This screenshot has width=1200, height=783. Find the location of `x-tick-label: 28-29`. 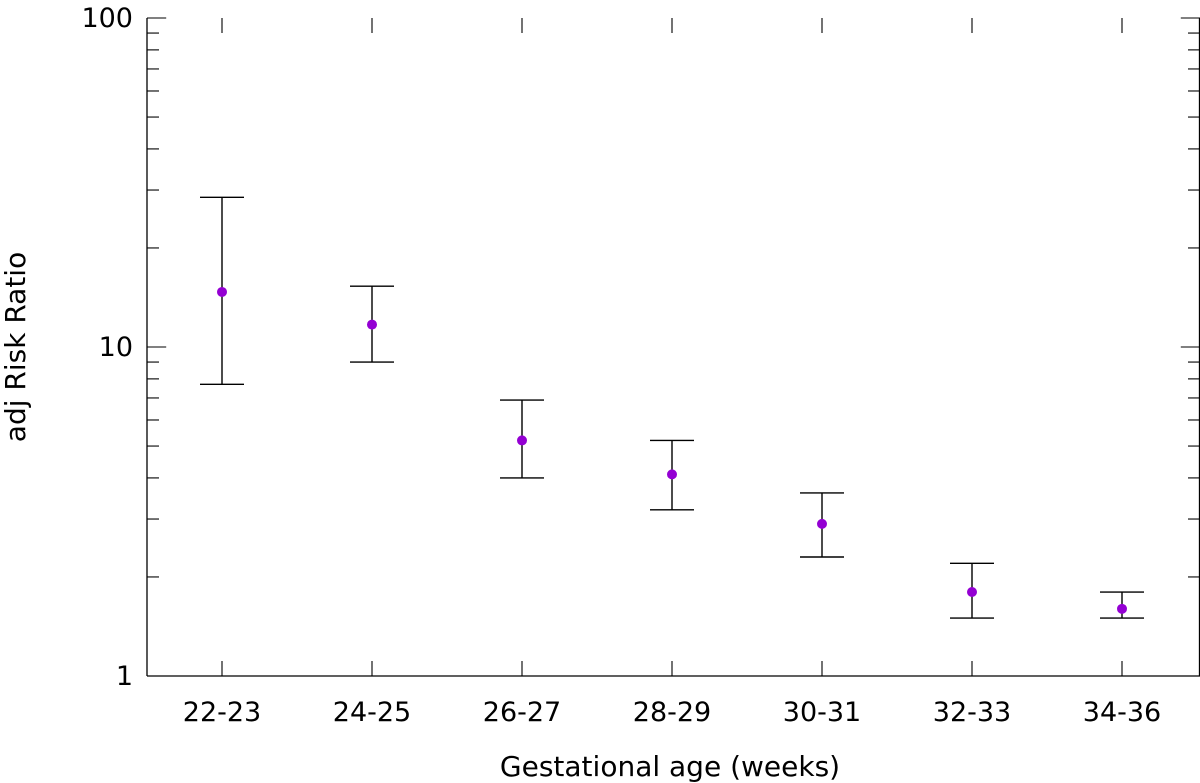

x-tick-label: 28-29 is located at coordinates (672, 712).